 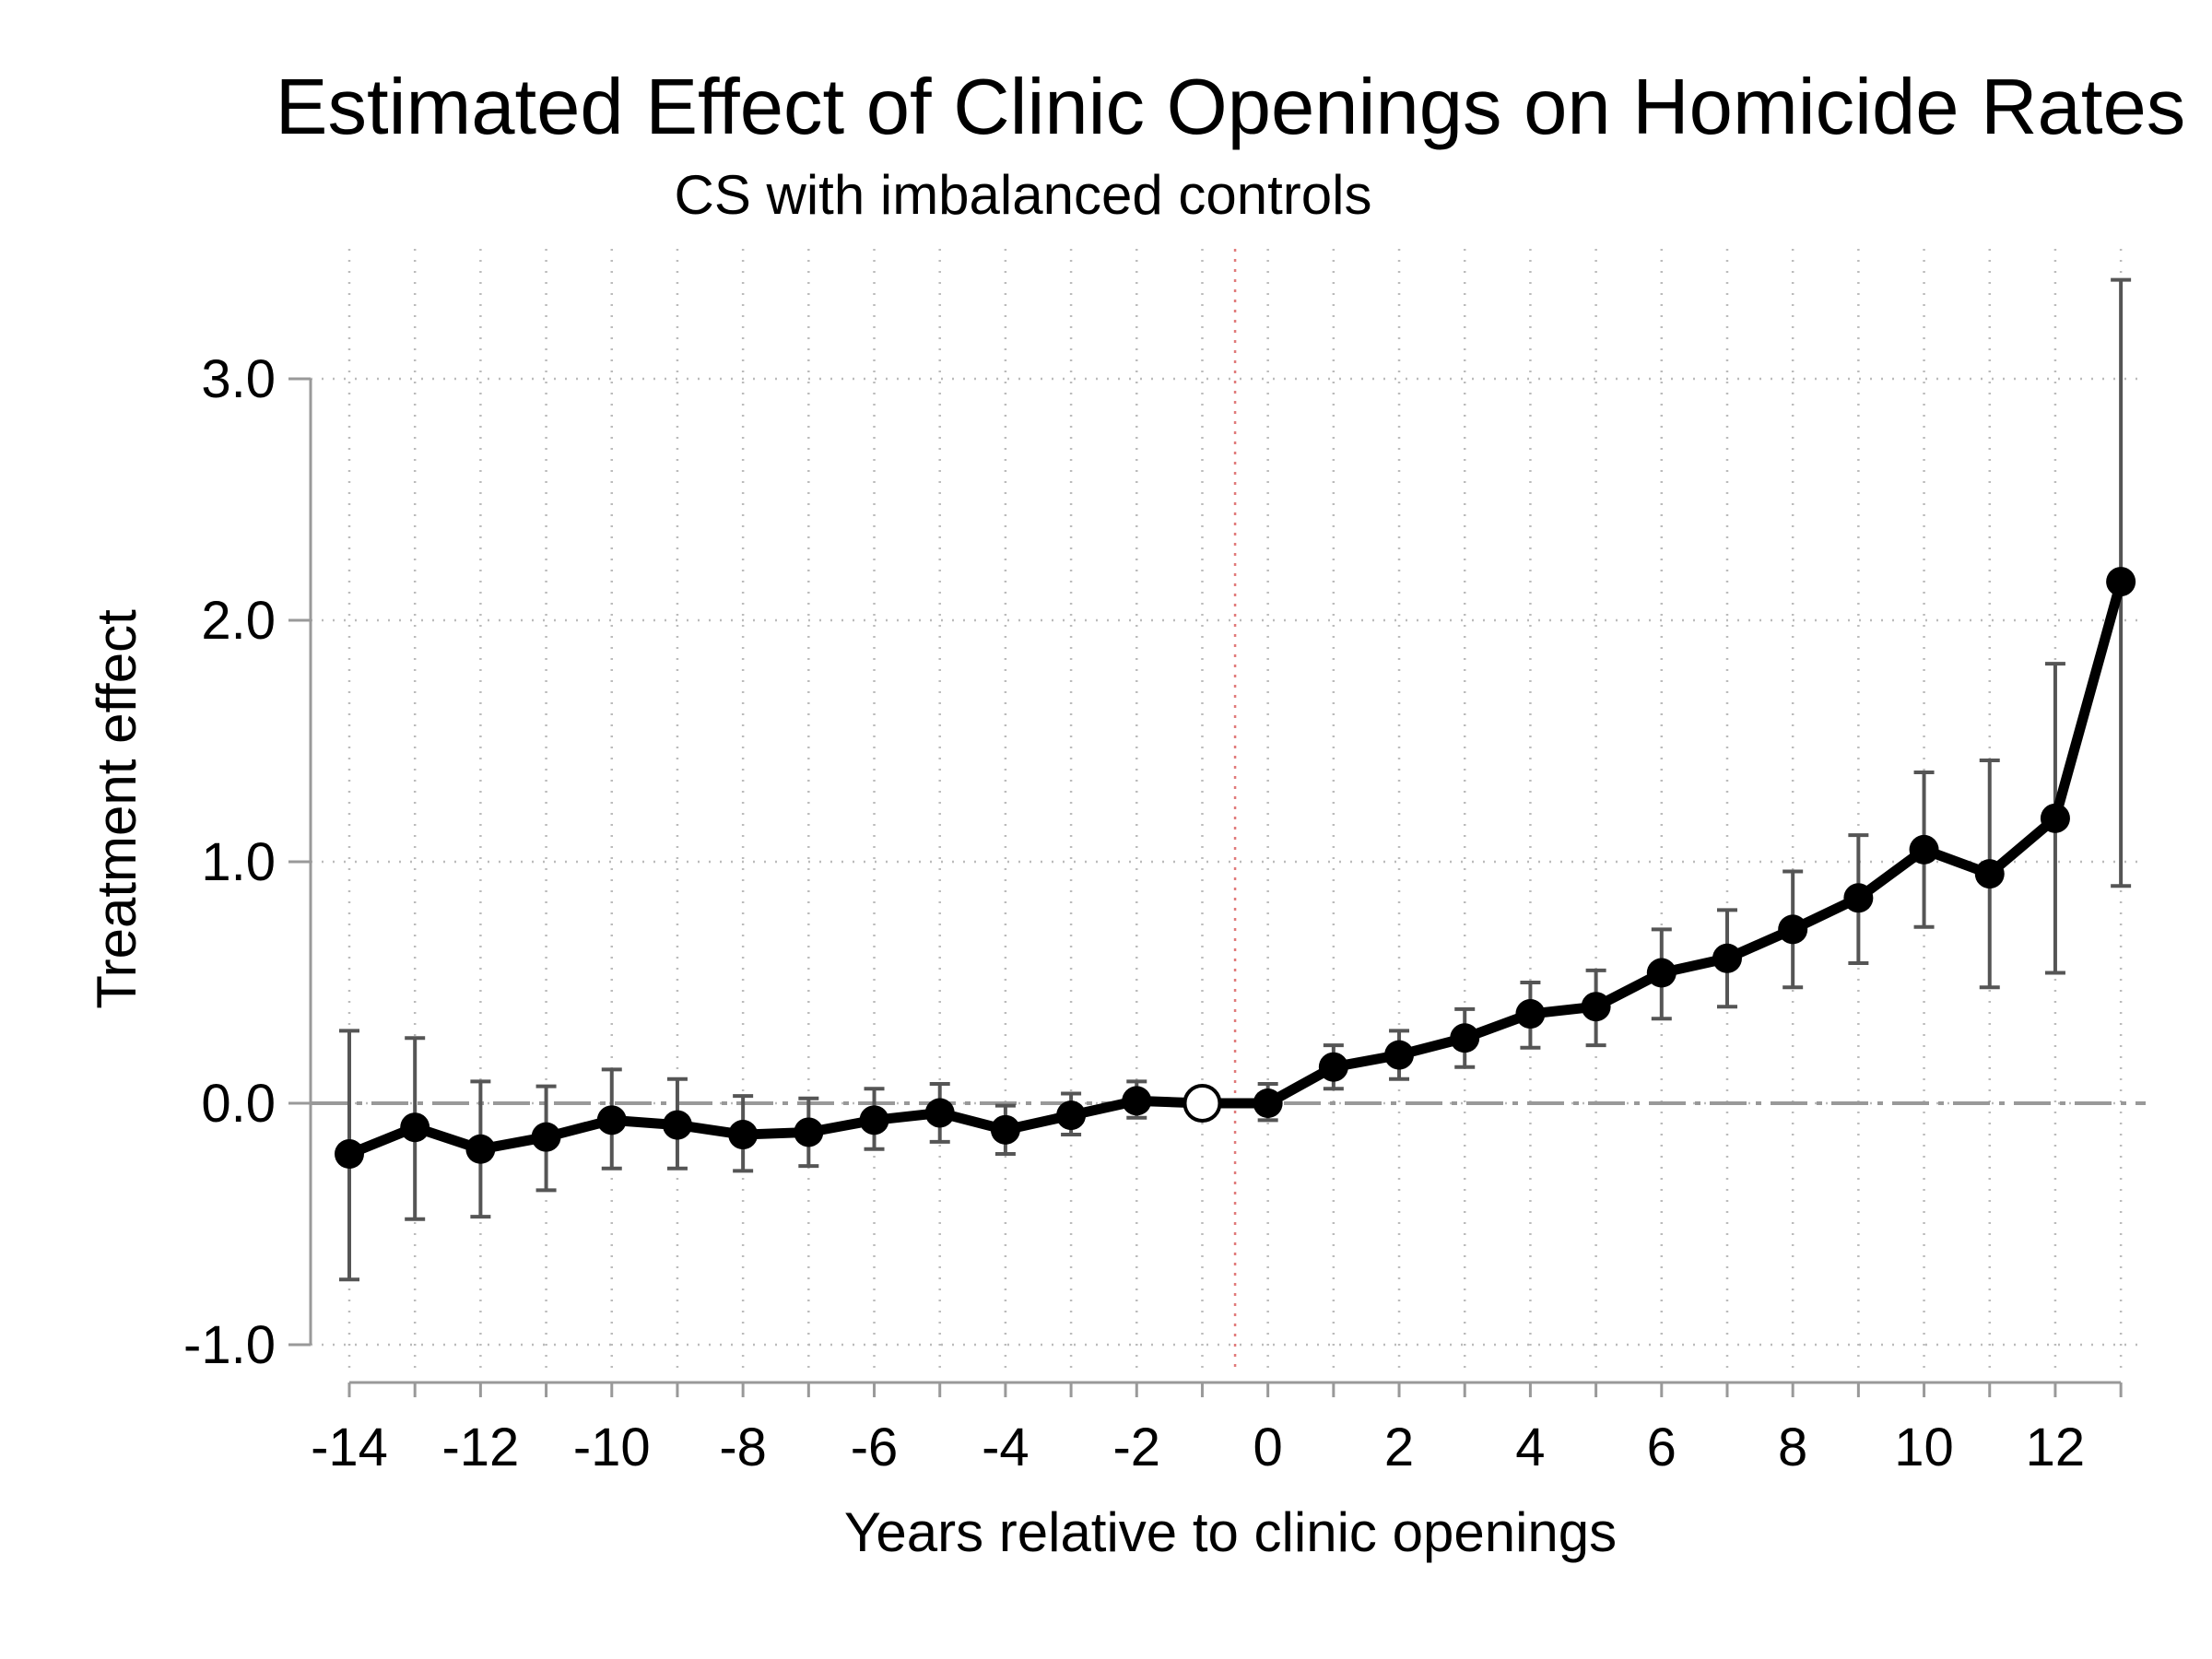 What do you see at coordinates (1792, 1447) in the screenshot?
I see `x-tick-label: 8` at bounding box center [1792, 1447].